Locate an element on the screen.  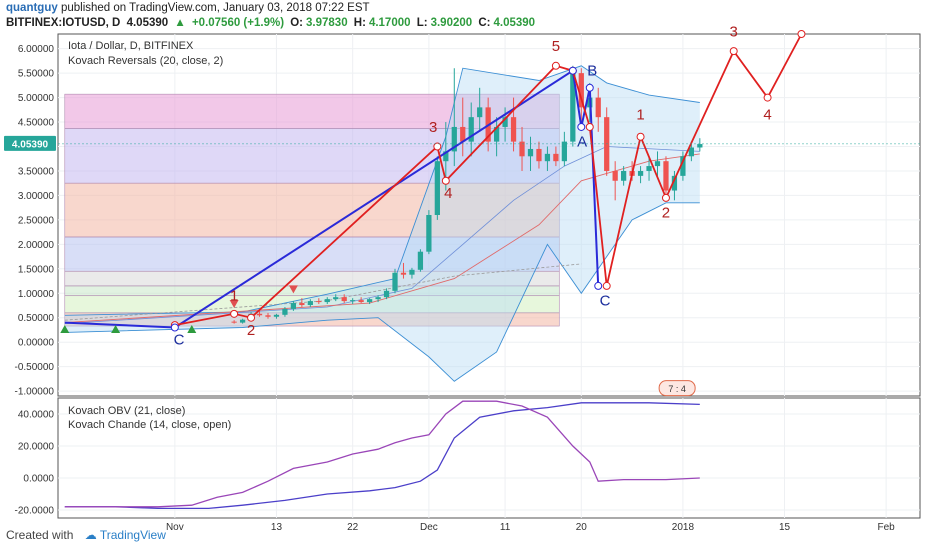
y-tick-label: 0.50000 is located at coordinates (36, 318).